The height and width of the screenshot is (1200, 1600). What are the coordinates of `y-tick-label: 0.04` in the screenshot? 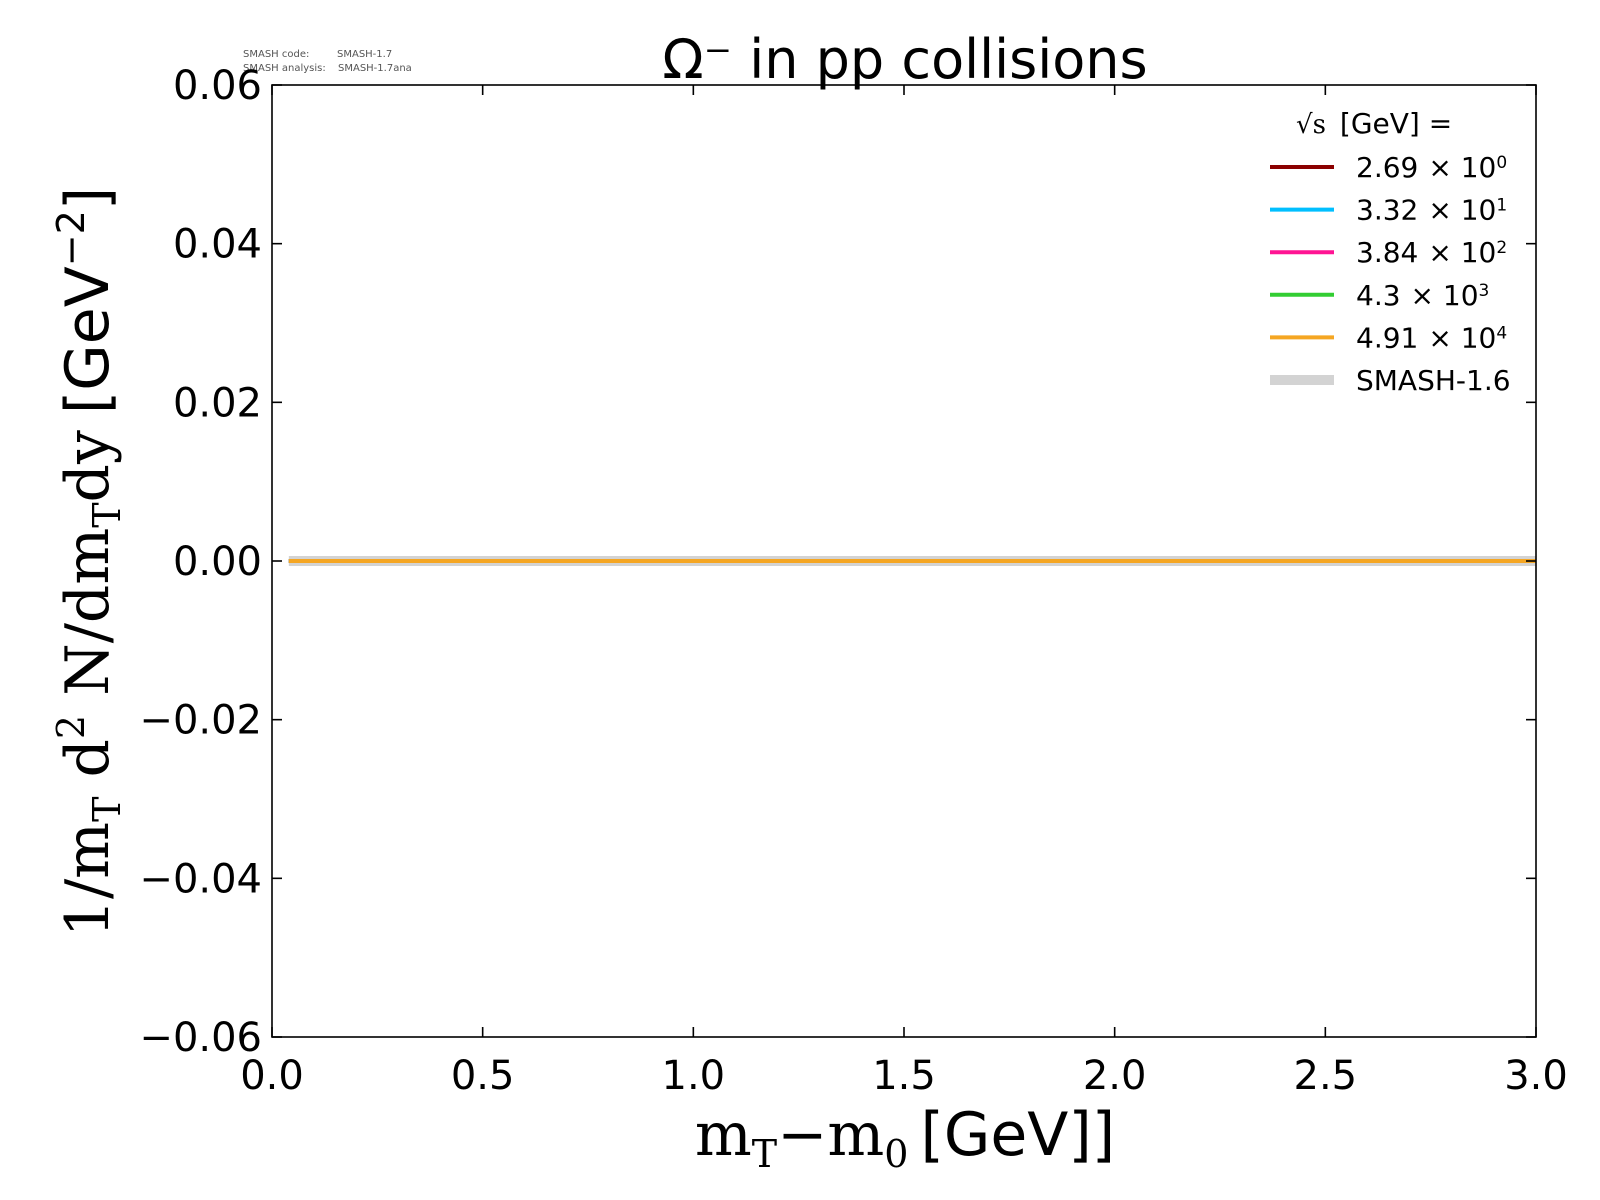 It's located at (217, 245).